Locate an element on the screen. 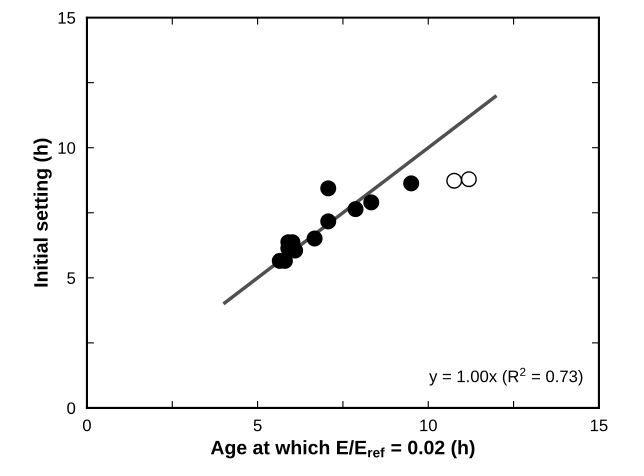 The image size is (644, 476). x-tick-label: 10 is located at coordinates (428, 425).